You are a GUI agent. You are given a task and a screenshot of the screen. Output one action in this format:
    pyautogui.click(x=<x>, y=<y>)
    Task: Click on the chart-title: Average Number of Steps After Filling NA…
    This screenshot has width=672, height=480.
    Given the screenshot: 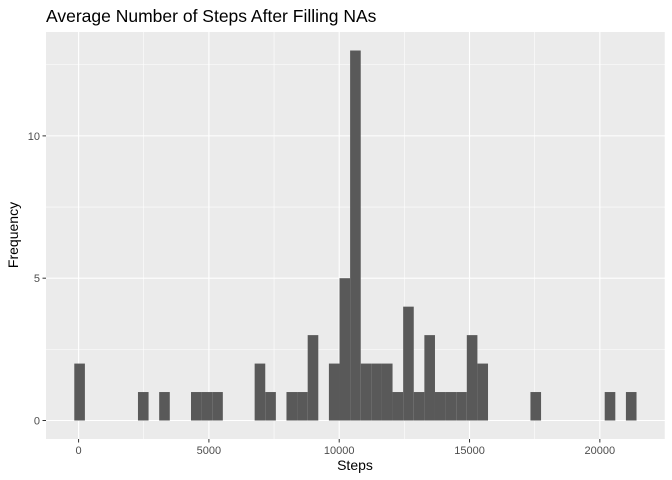 What is the action you would take?
    pyautogui.click(x=211, y=16)
    